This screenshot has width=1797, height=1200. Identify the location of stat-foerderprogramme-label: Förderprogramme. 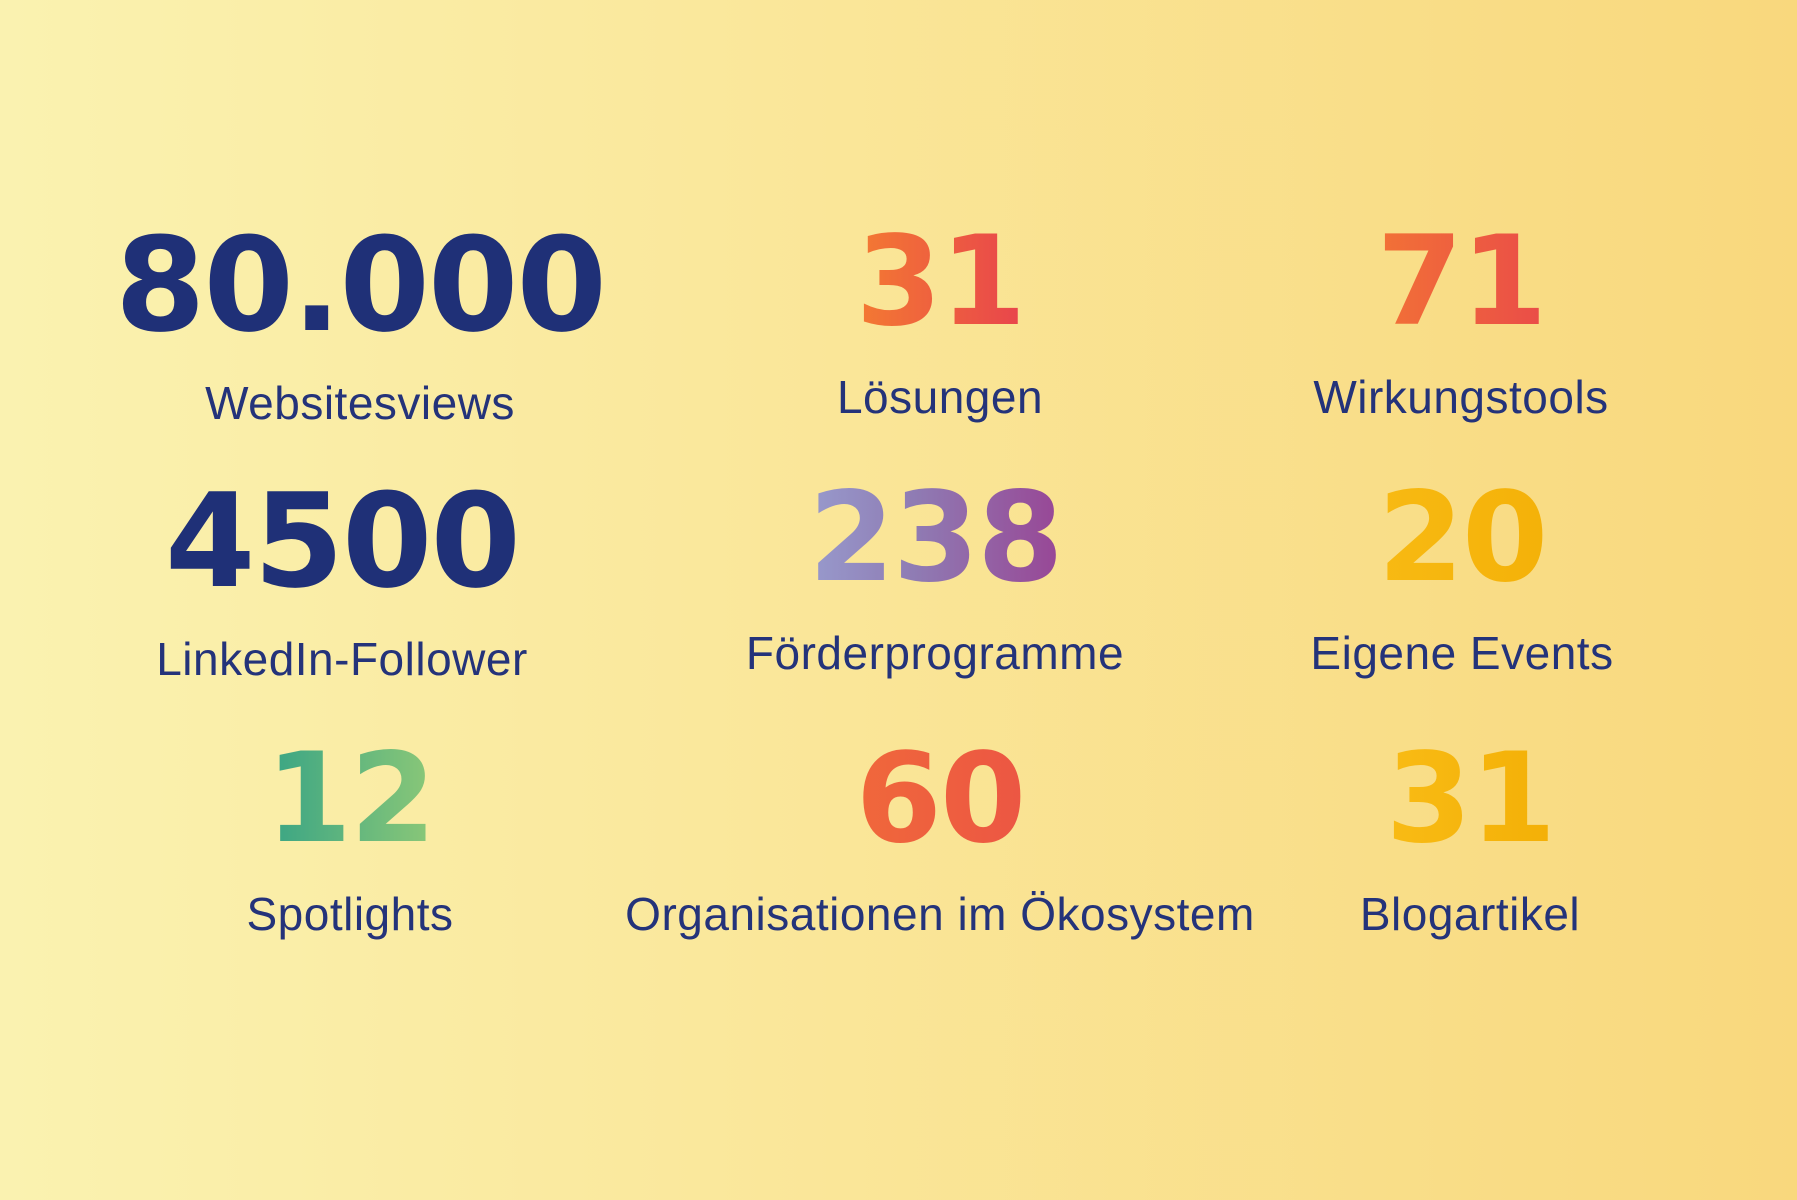
(935, 653).